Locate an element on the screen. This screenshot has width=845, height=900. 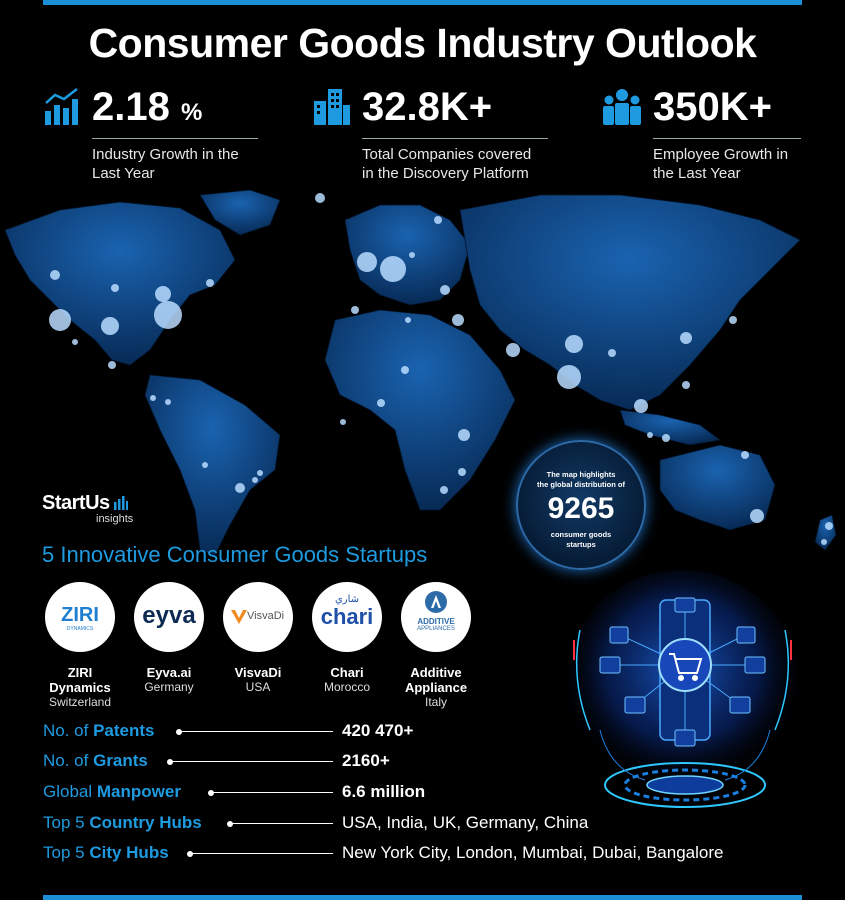
startup-country: Switzerland is located at coordinates (80, 702).